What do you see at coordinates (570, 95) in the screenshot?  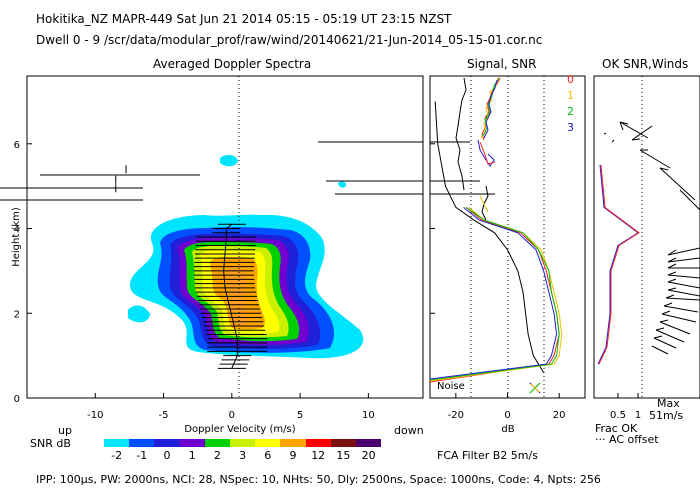 I see `beam-legend-item: 1` at bounding box center [570, 95].